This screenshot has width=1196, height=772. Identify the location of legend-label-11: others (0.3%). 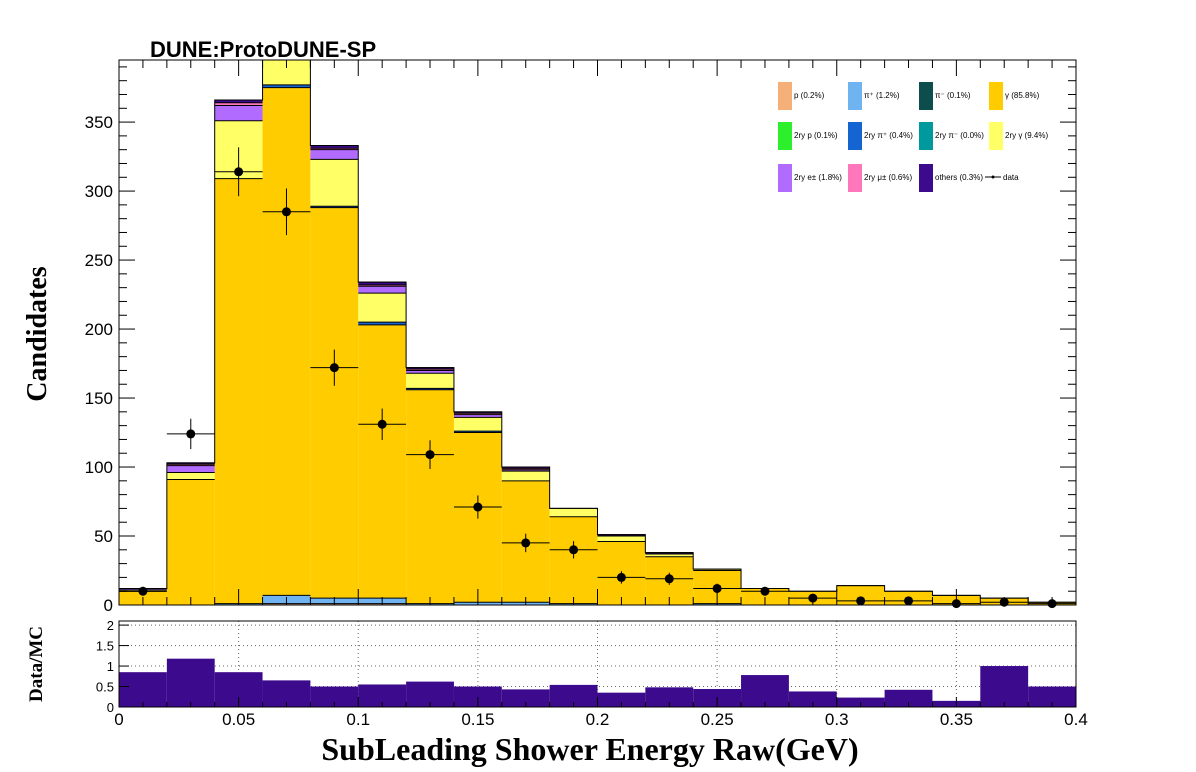
(959, 177).